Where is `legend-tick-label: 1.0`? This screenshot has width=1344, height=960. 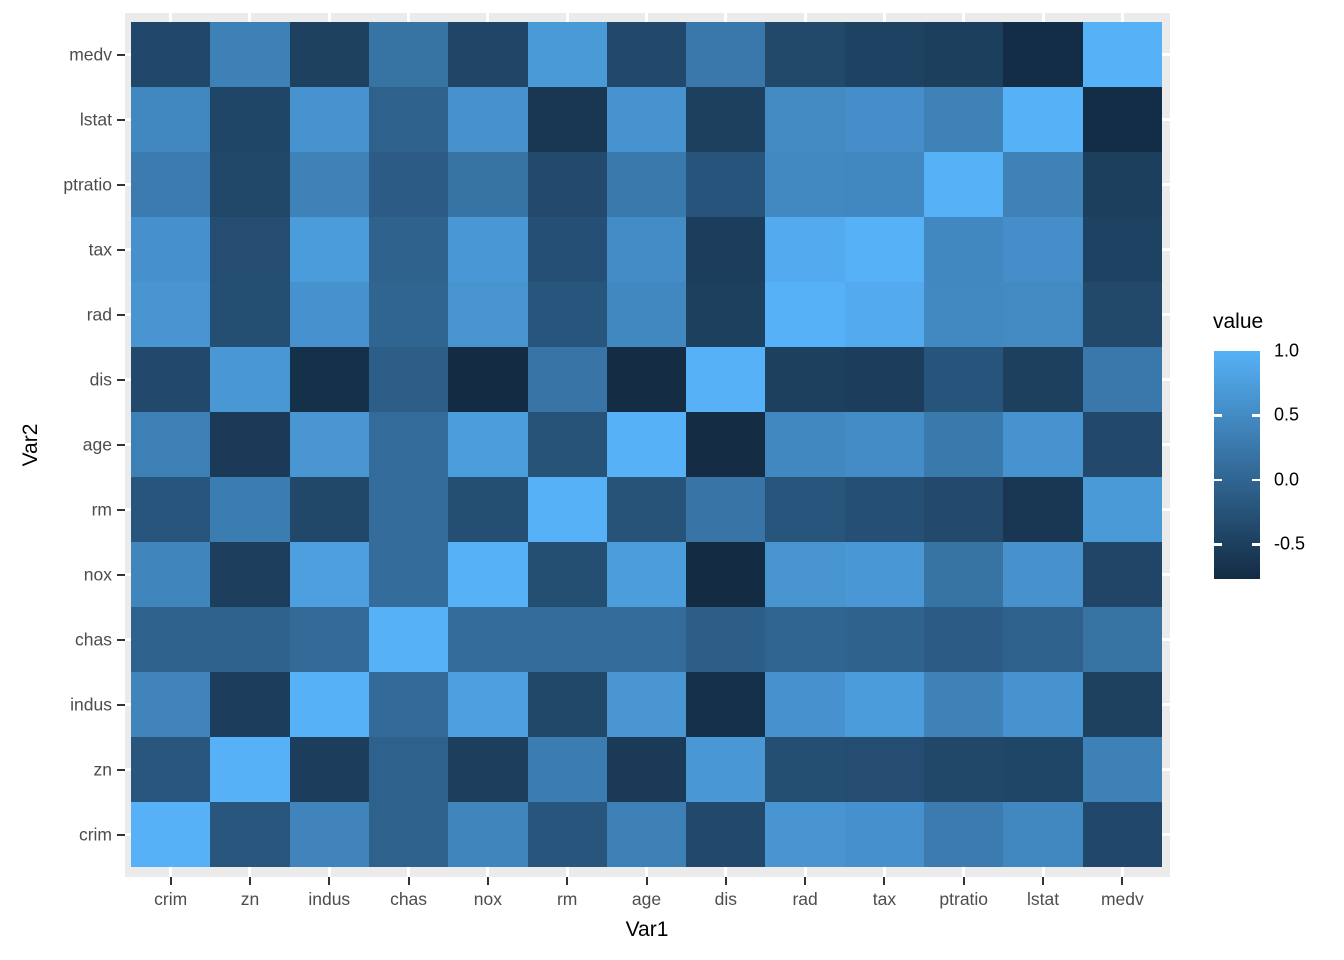
legend-tick-label: 1.0 is located at coordinates (1287, 350).